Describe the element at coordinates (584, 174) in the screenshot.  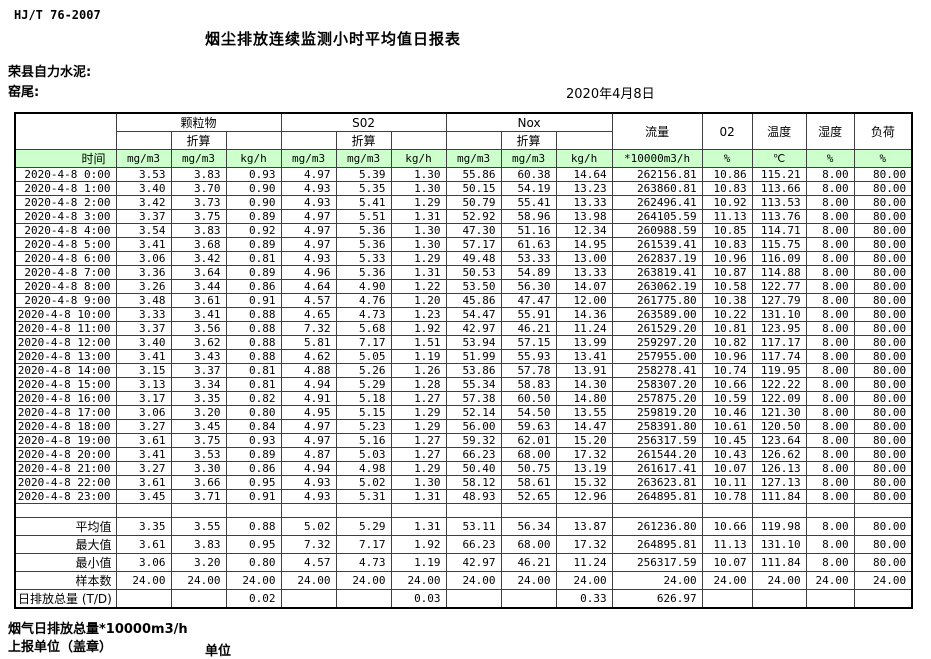
I see `value-cell: 14.64` at that location.